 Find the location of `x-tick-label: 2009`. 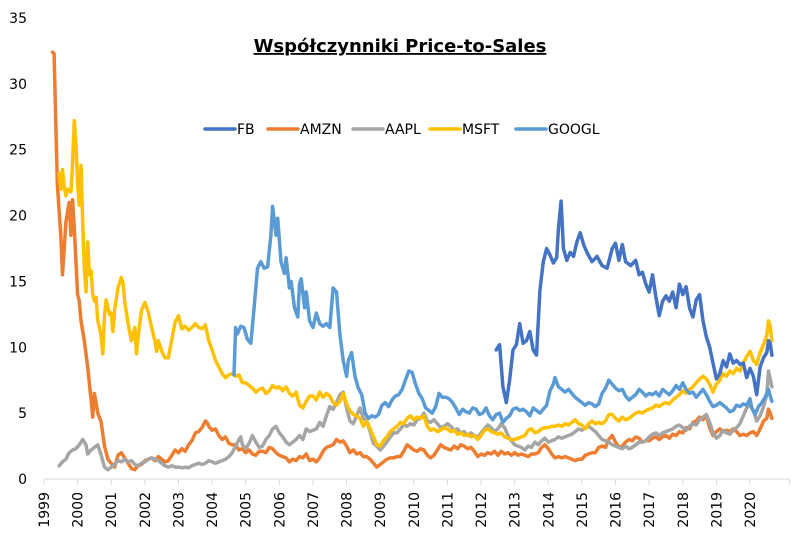

x-tick-label: 2009 is located at coordinates (381, 510).